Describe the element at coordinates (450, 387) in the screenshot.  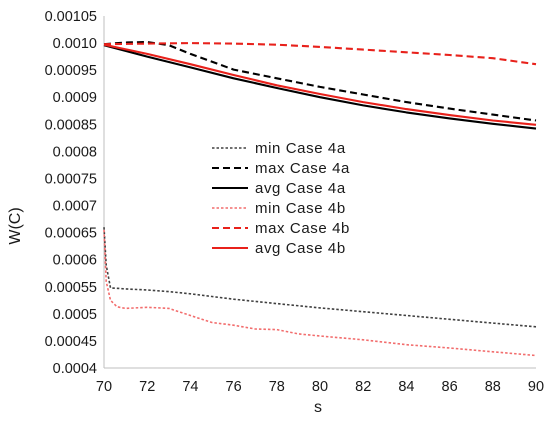
I see `x-tick-label: 86` at that location.